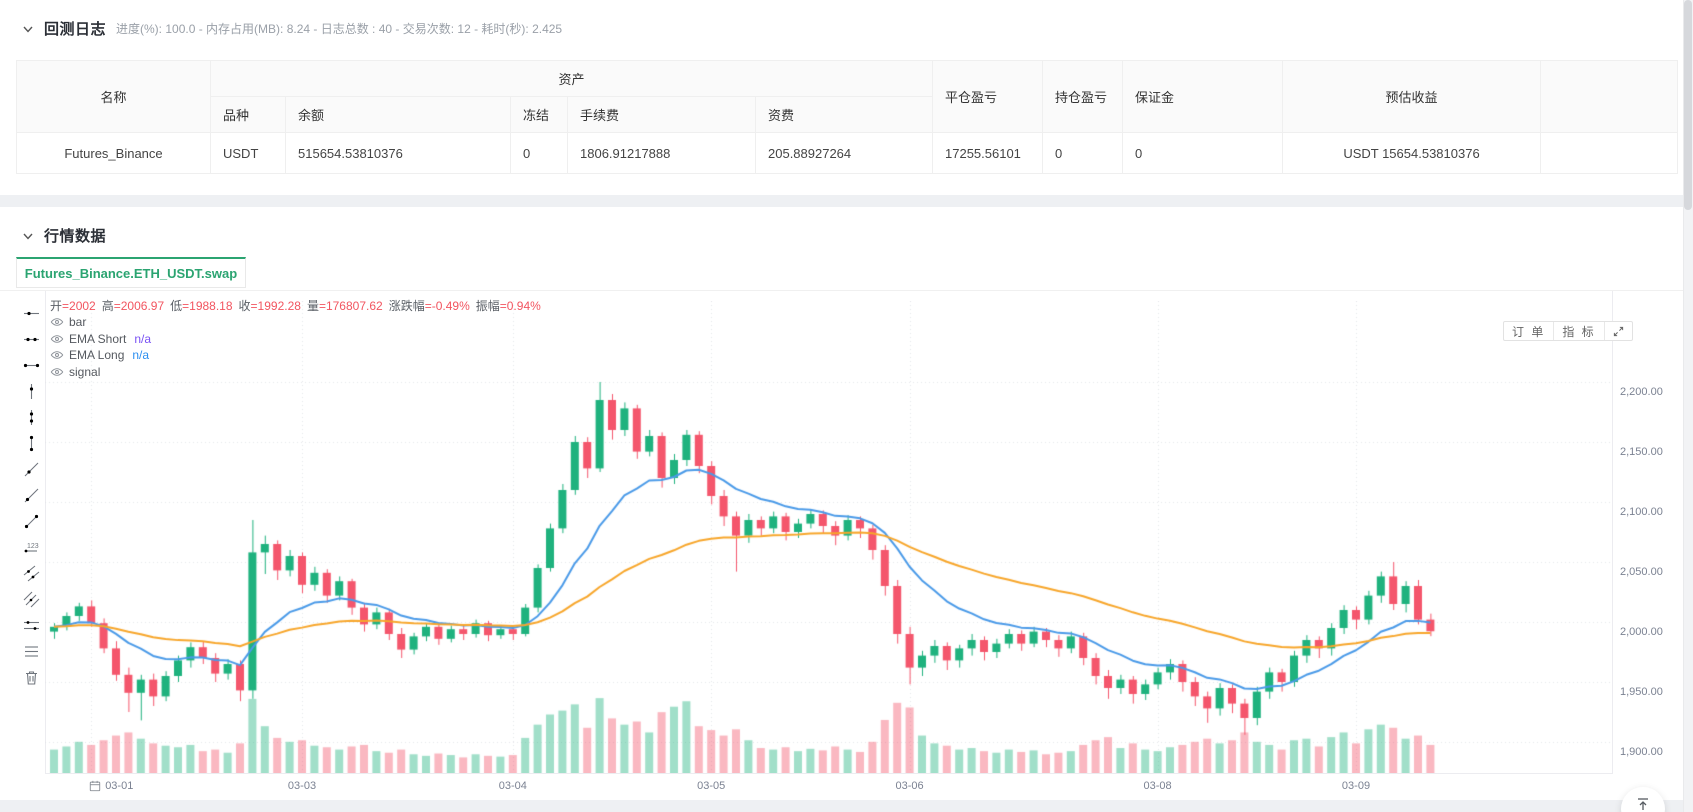 The height and width of the screenshot is (812, 1693). I want to click on x-axis-label: 03-04, so click(512, 786).